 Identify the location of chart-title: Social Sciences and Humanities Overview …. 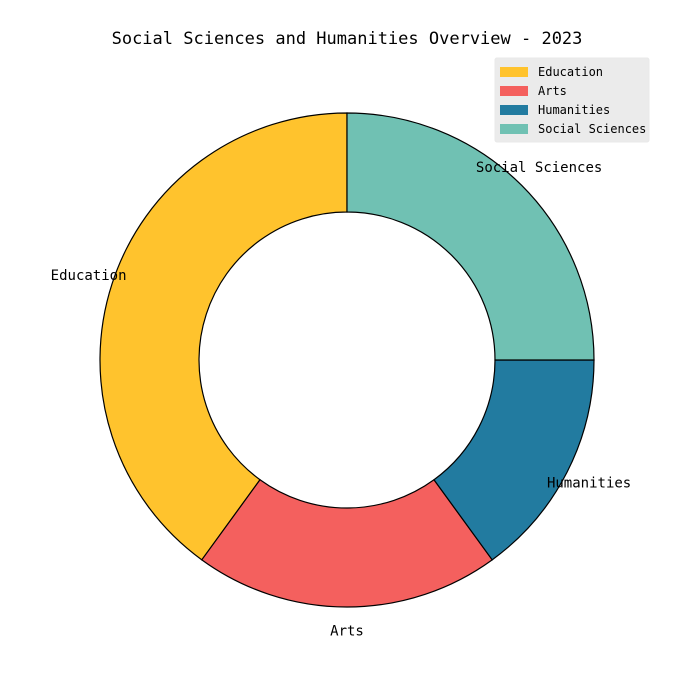
(347, 39).